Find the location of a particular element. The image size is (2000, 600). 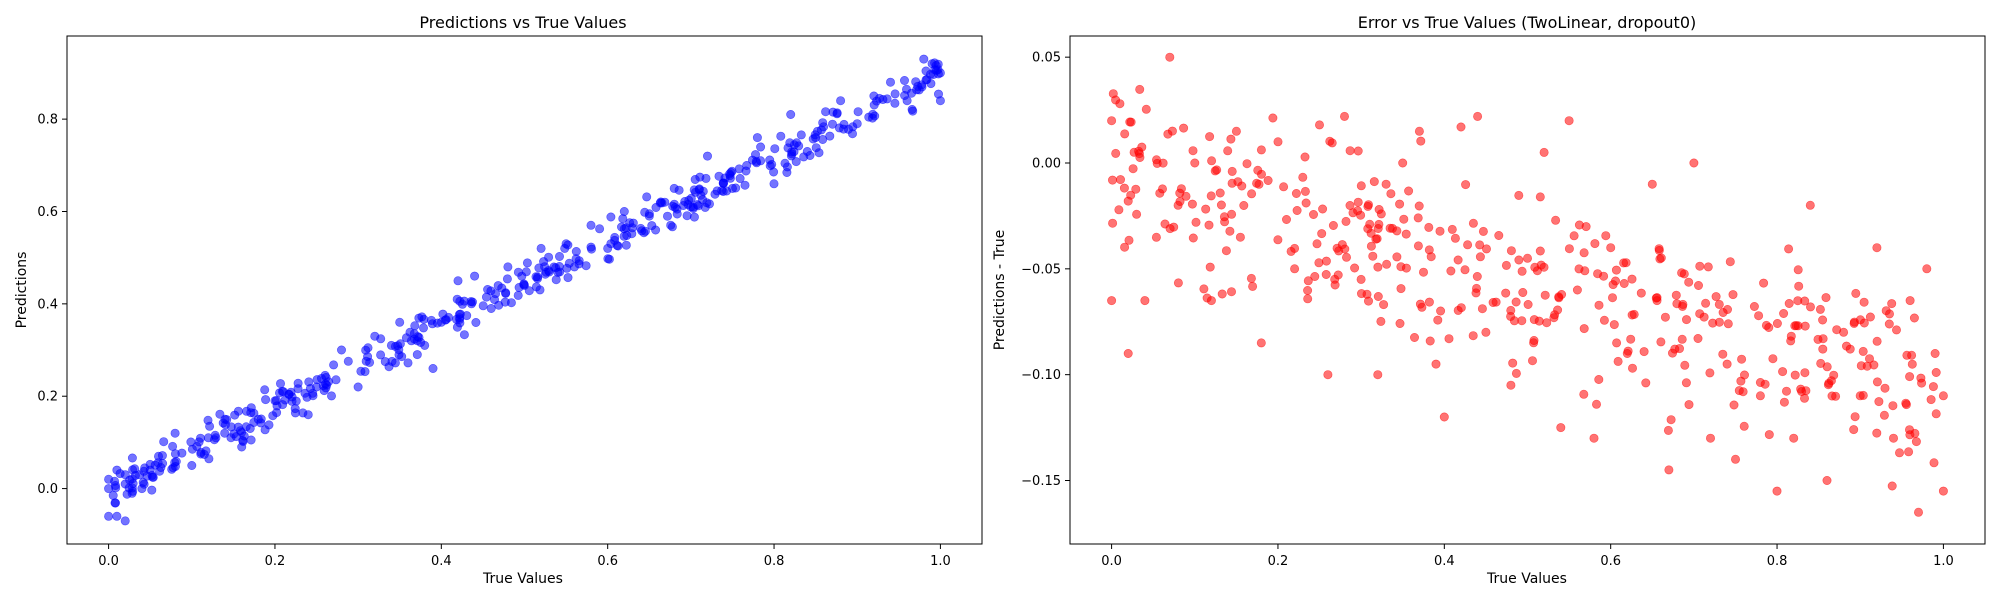

y-tick-label: −0.15 is located at coordinates (1041, 481).